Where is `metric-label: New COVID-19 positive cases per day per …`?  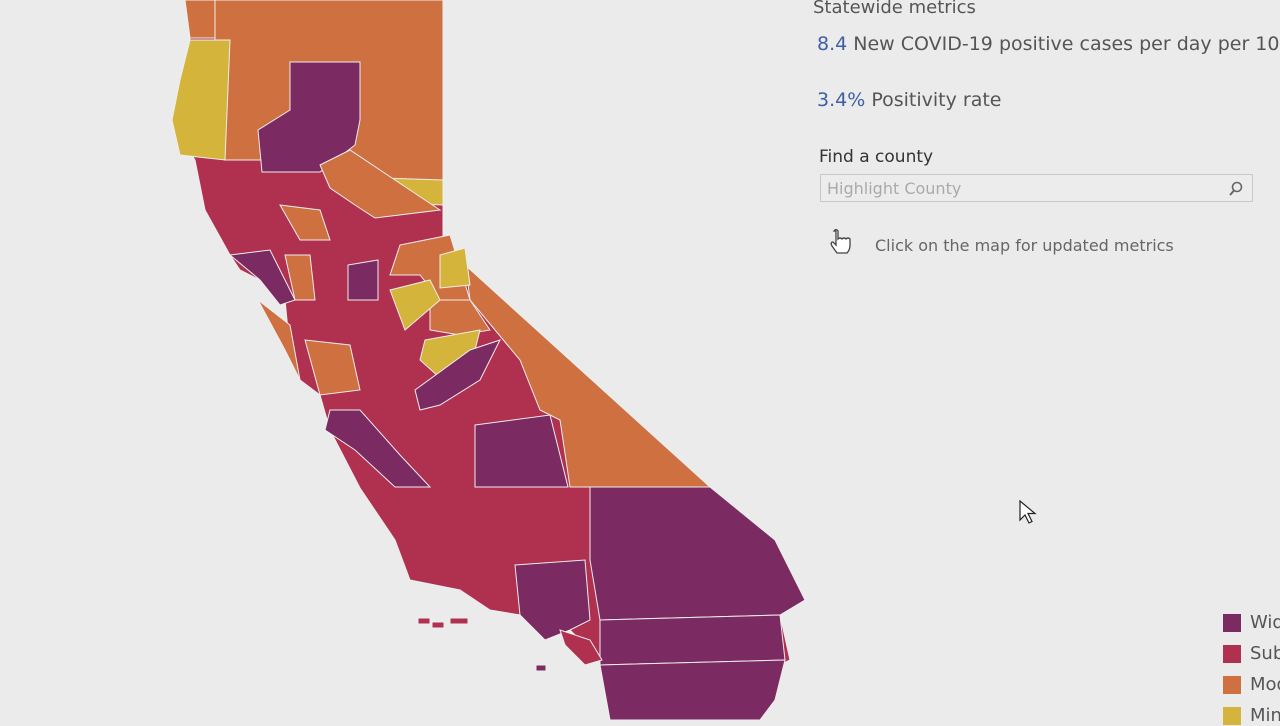 metric-label: New COVID-19 positive cases per day per … is located at coordinates (1066, 44).